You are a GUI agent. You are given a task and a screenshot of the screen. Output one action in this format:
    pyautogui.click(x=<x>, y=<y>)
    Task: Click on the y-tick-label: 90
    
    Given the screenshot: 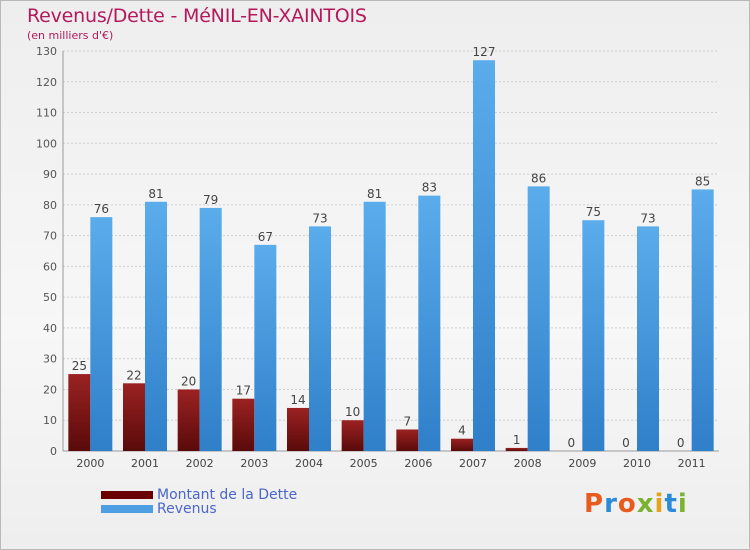 What is the action you would take?
    pyautogui.click(x=50, y=174)
    